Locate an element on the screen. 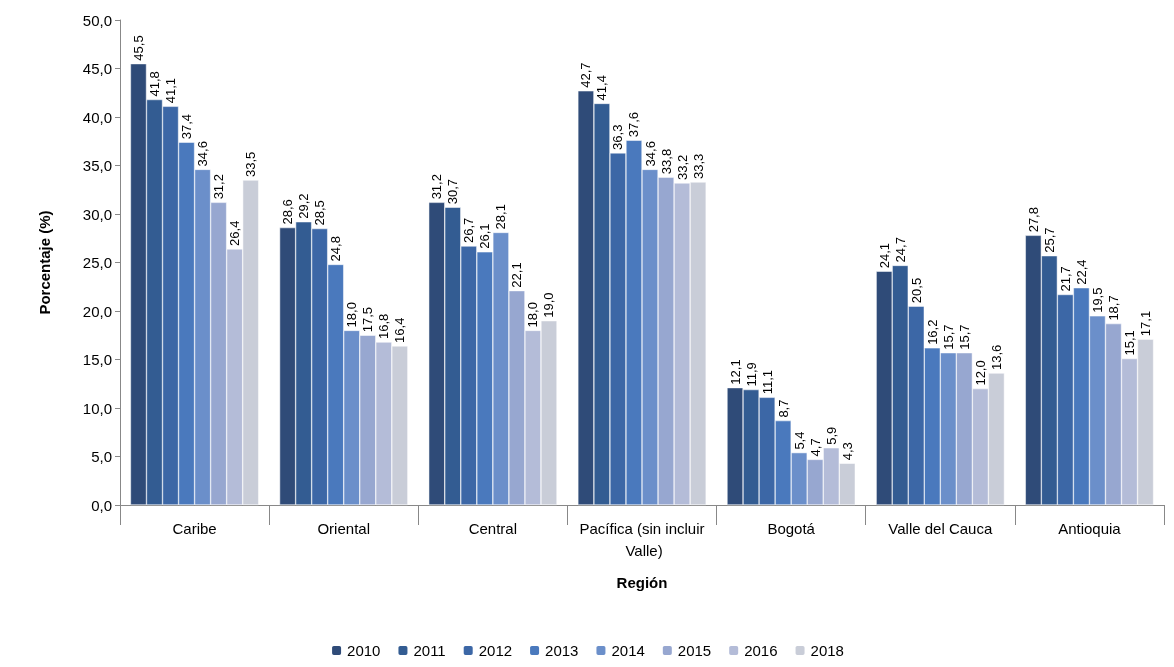 The width and height of the screenshot is (1174, 667). y-tick-label: 20,0 is located at coordinates (97, 311).